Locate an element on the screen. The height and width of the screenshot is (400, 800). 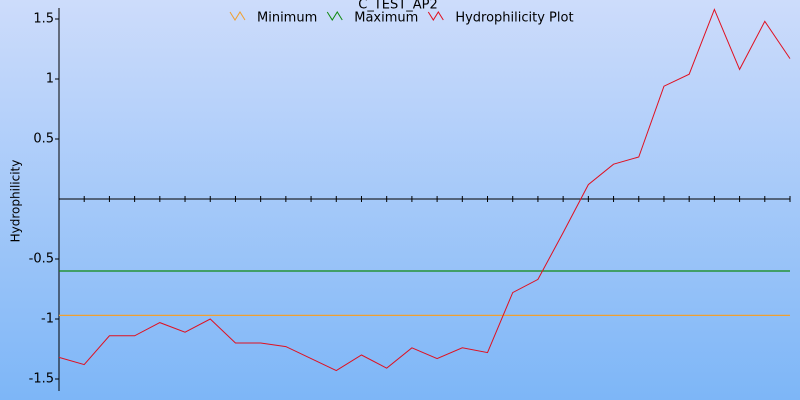
legend-label: Maximum is located at coordinates (386, 18).